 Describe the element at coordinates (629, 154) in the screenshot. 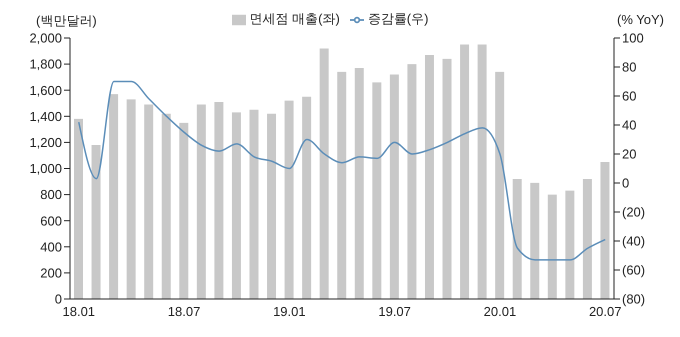

I see `y2-tick-label: 20` at that location.